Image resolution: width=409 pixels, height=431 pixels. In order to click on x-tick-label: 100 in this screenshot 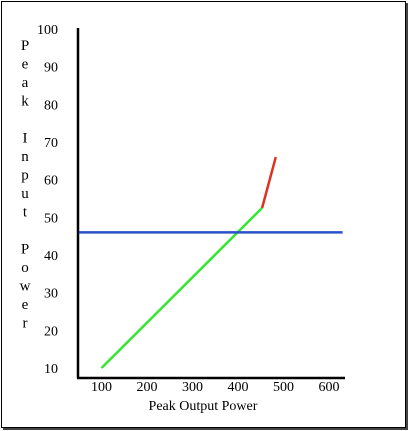, I will do `click(101, 387)`.